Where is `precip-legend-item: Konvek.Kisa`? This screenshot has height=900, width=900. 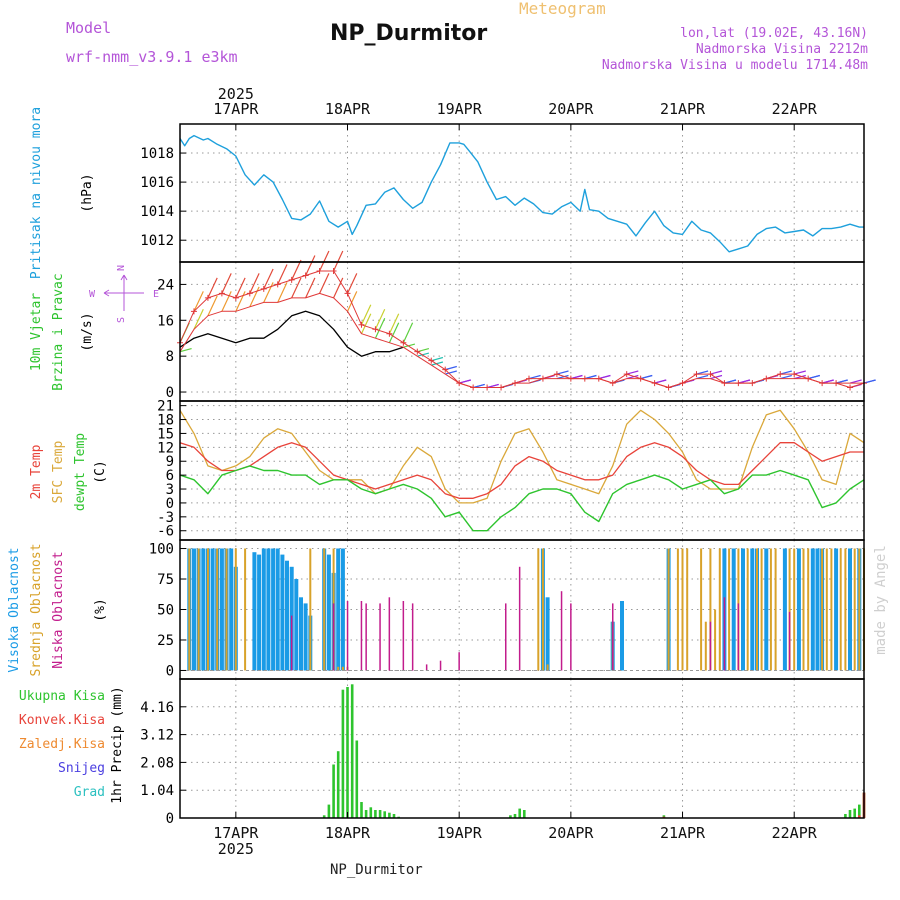
precip-legend-item: Konvek.Kisa is located at coordinates (62, 720).